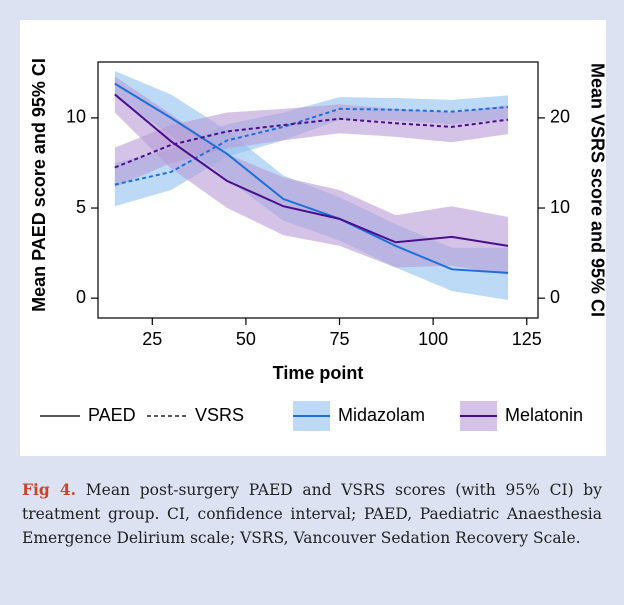  Describe the element at coordinates (544, 415) in the screenshot. I see `legend-label: Melatonin` at that location.